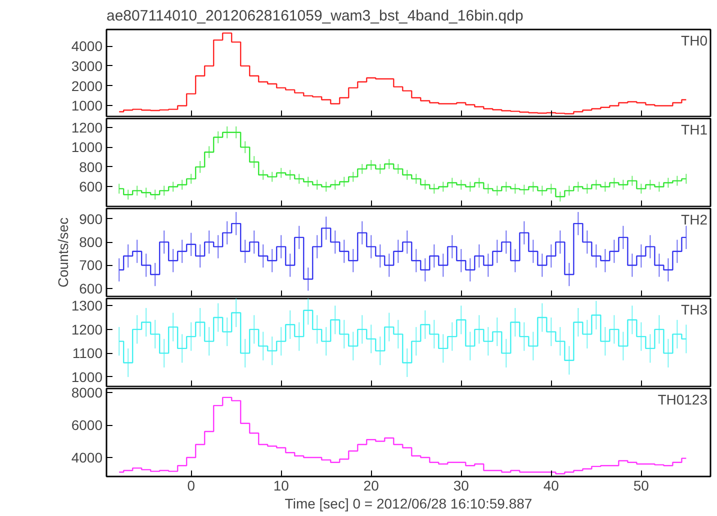 The image size is (717, 516). What do you see at coordinates (641, 486) in the screenshot?
I see `x-tick-label: 50` at bounding box center [641, 486].